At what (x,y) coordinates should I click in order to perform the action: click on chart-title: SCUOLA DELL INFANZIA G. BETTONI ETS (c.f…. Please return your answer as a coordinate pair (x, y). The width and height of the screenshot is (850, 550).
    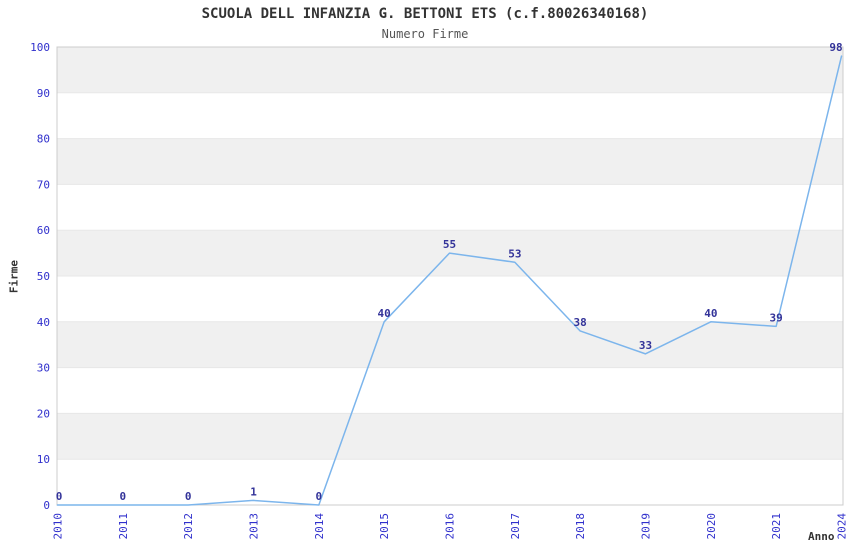
    Looking at the image, I should click on (425, 14).